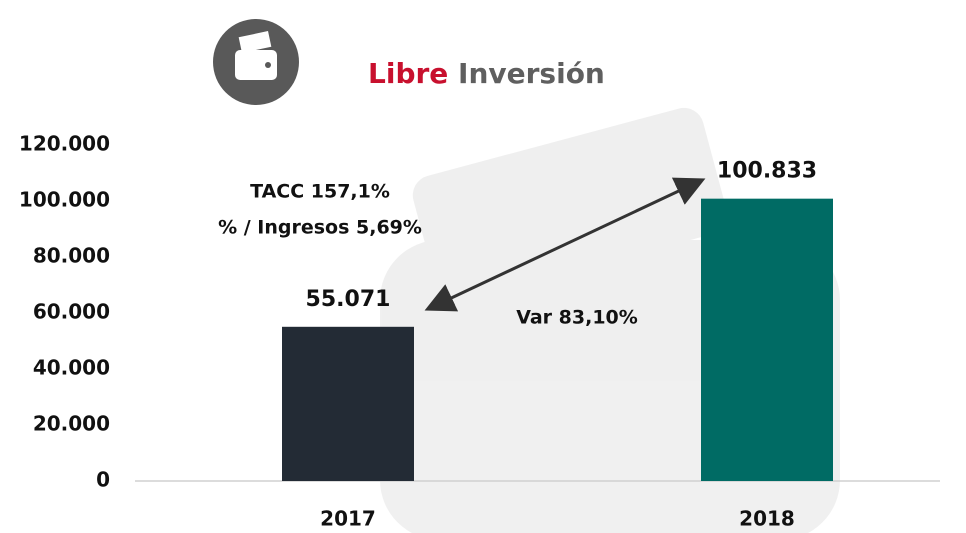  Describe the element at coordinates (71, 368) in the screenshot. I see `y-tick-label: 40.000` at that location.